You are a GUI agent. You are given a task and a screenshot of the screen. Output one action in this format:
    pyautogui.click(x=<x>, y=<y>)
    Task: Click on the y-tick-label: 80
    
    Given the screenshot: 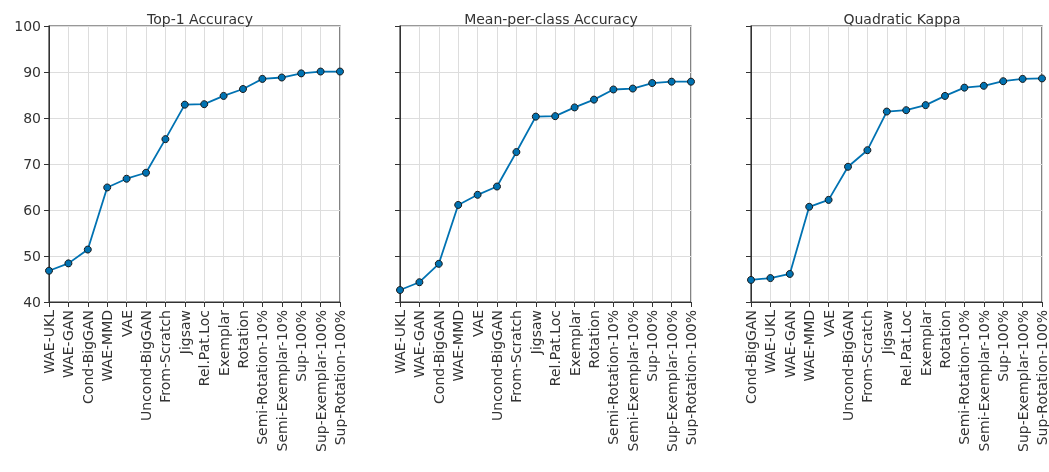 What is the action you would take?
    pyautogui.click(x=32, y=118)
    